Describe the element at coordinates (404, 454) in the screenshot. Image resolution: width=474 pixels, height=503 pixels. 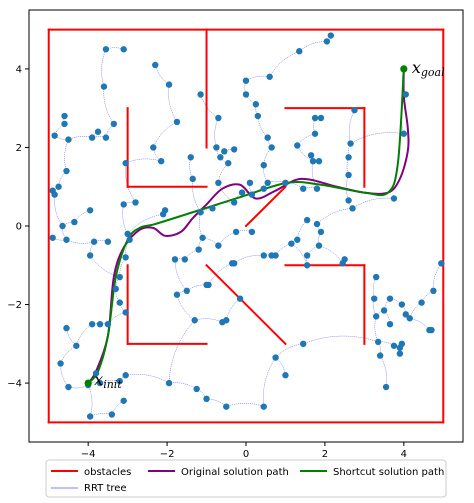
I see `x-tick-label: 4` at that location.